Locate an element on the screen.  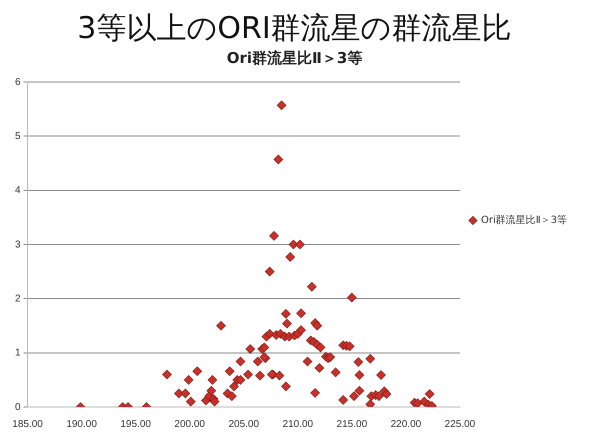
chart-title: 3等以上のORI群流星の群流星比 is located at coordinates (294, 28).